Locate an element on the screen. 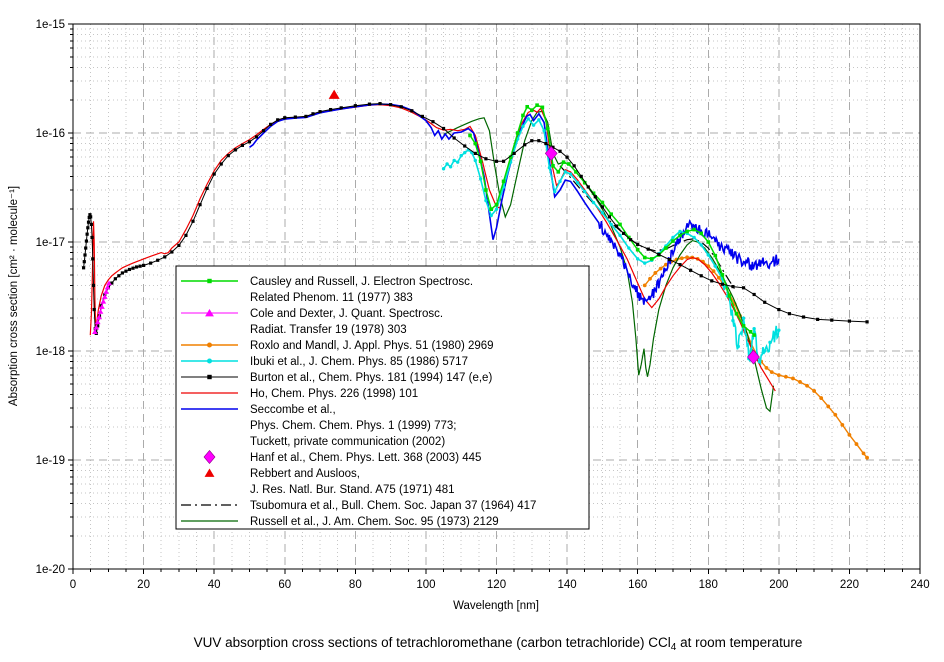 This screenshot has width=944, height=662. series-causley is located at coordinates (612, 220).